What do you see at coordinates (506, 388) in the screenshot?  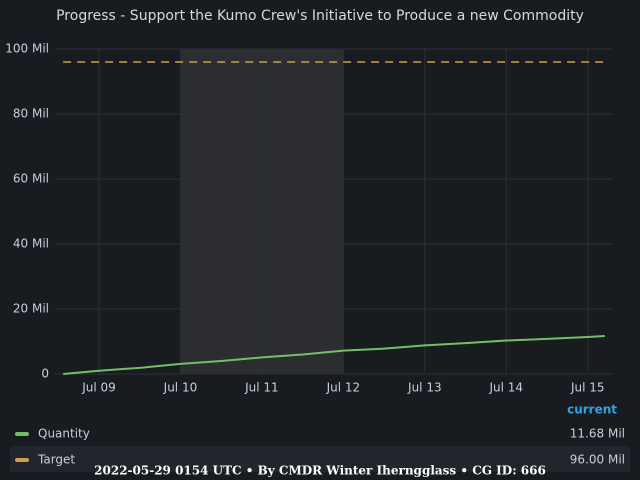 I see `x-tick-label: Jul 14` at bounding box center [506, 388].